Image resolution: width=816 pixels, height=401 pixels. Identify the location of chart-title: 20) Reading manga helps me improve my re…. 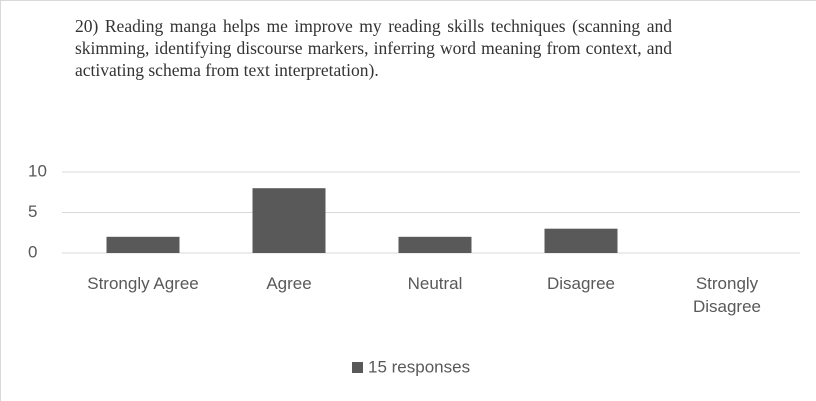
(373, 48).